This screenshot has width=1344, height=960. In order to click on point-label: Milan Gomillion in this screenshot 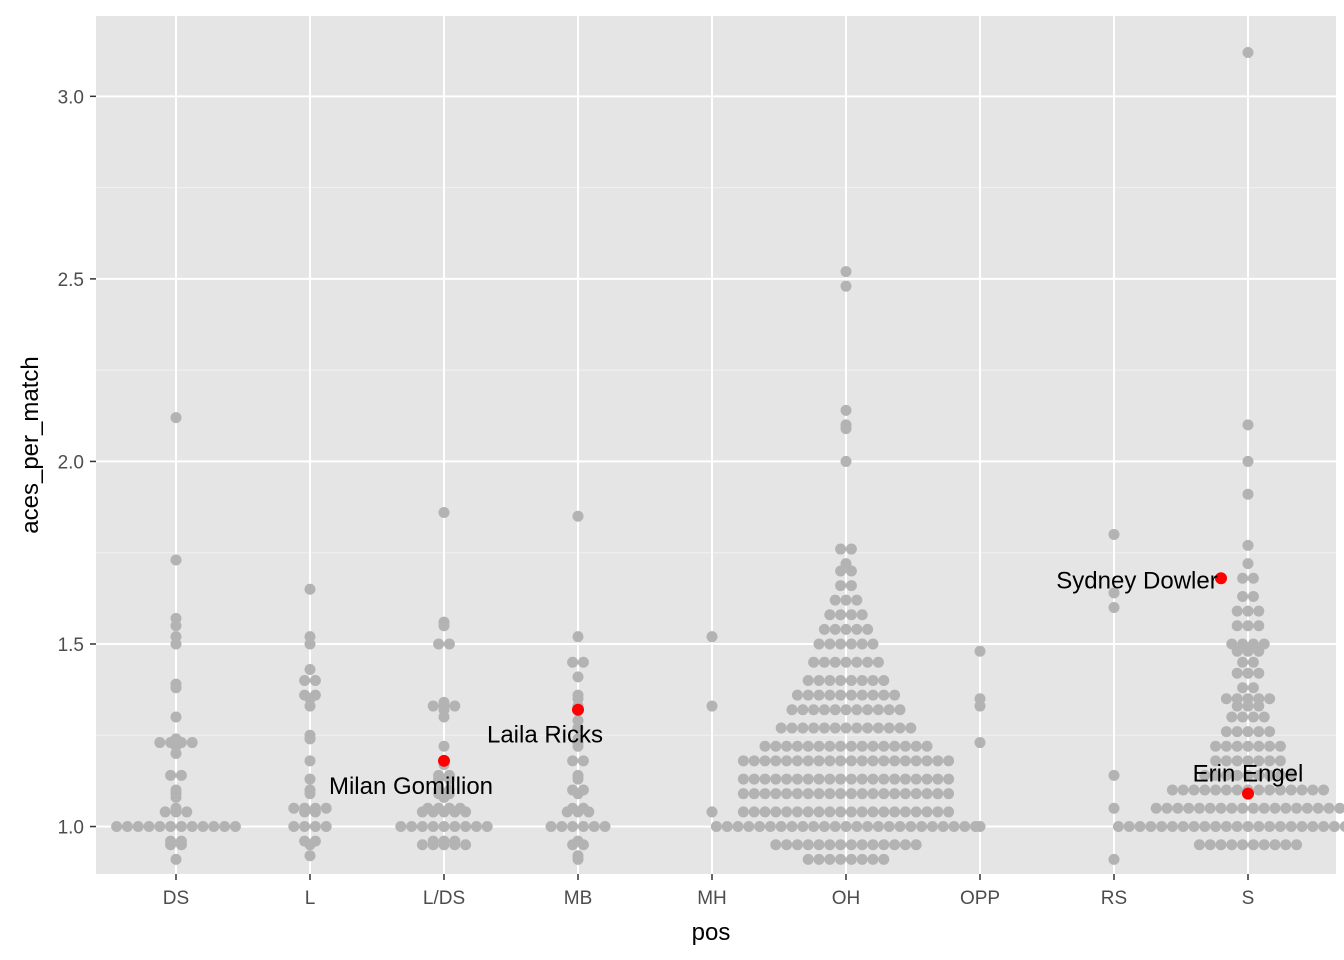, I will do `click(411, 786)`.